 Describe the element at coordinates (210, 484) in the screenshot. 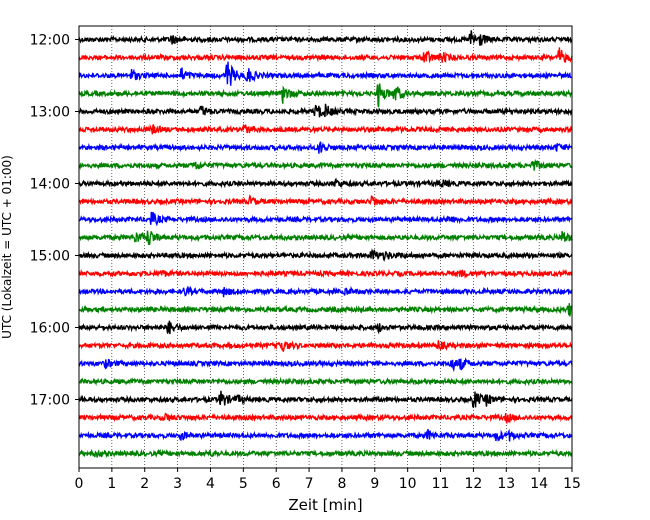

I see `x-tick-label: 4` at that location.